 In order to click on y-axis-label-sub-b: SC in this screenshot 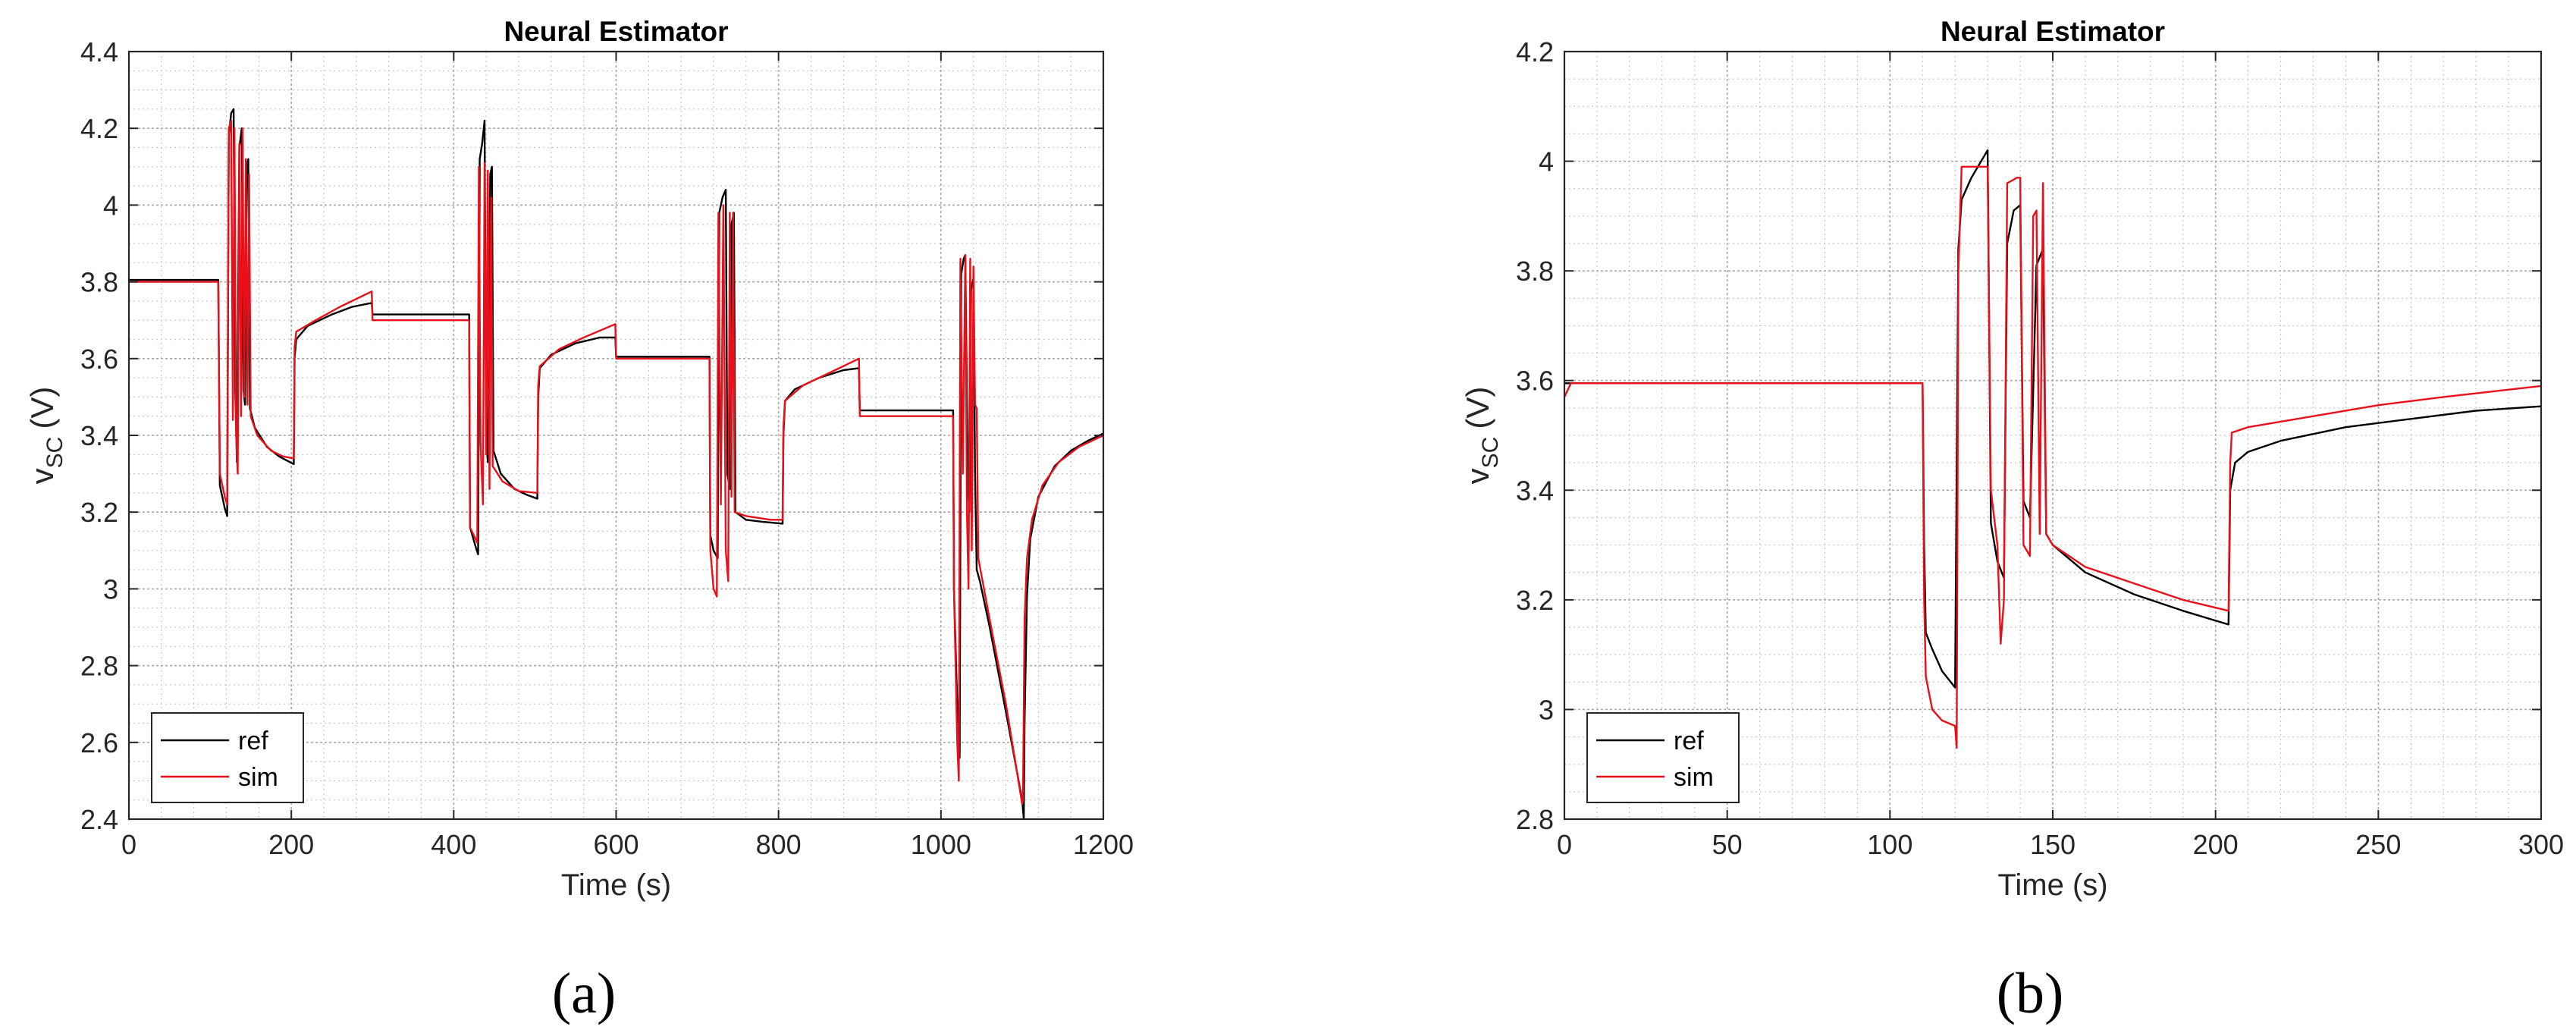, I will do `click(1490, 453)`.